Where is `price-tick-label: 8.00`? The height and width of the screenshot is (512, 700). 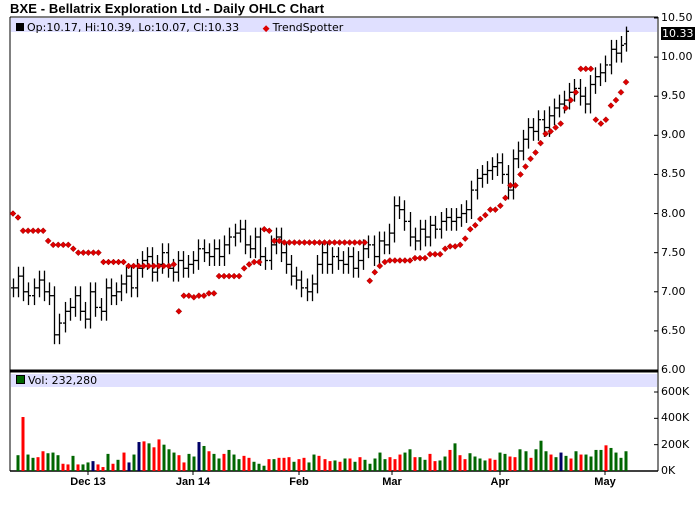
price-tick-label: 8.00 is located at coordinates (673, 213).